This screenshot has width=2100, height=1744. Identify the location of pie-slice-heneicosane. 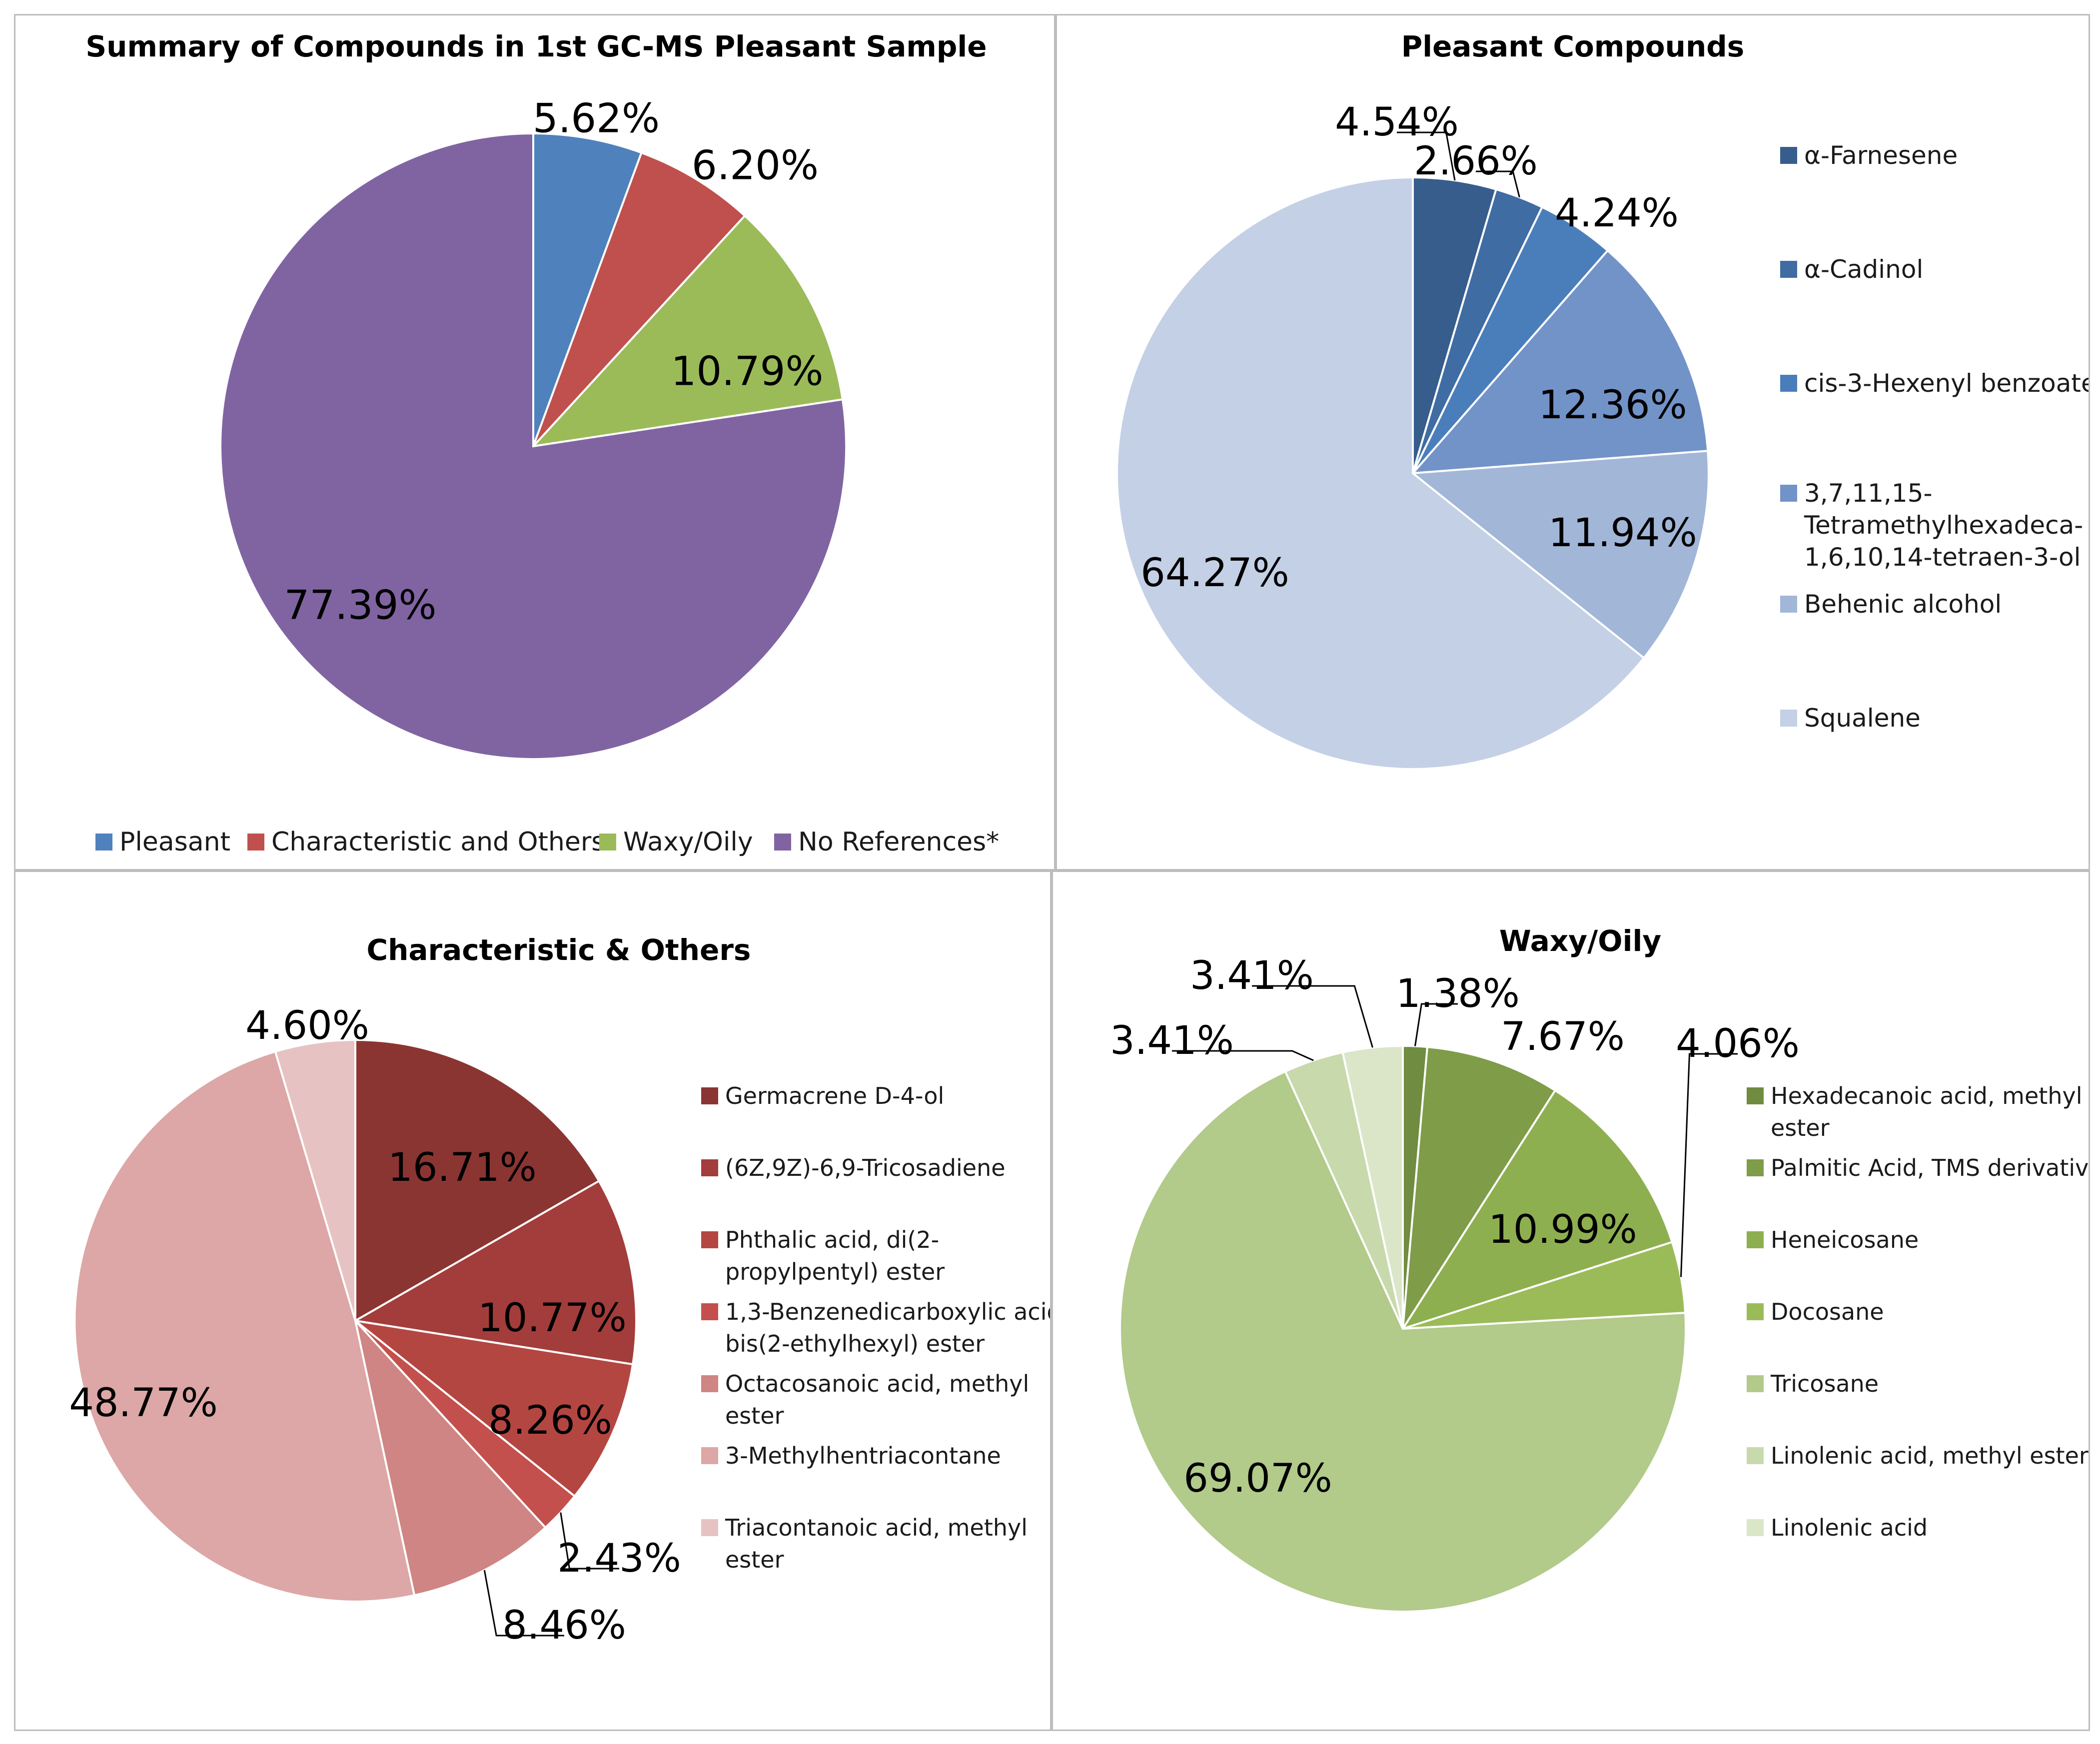
(1537, 1210).